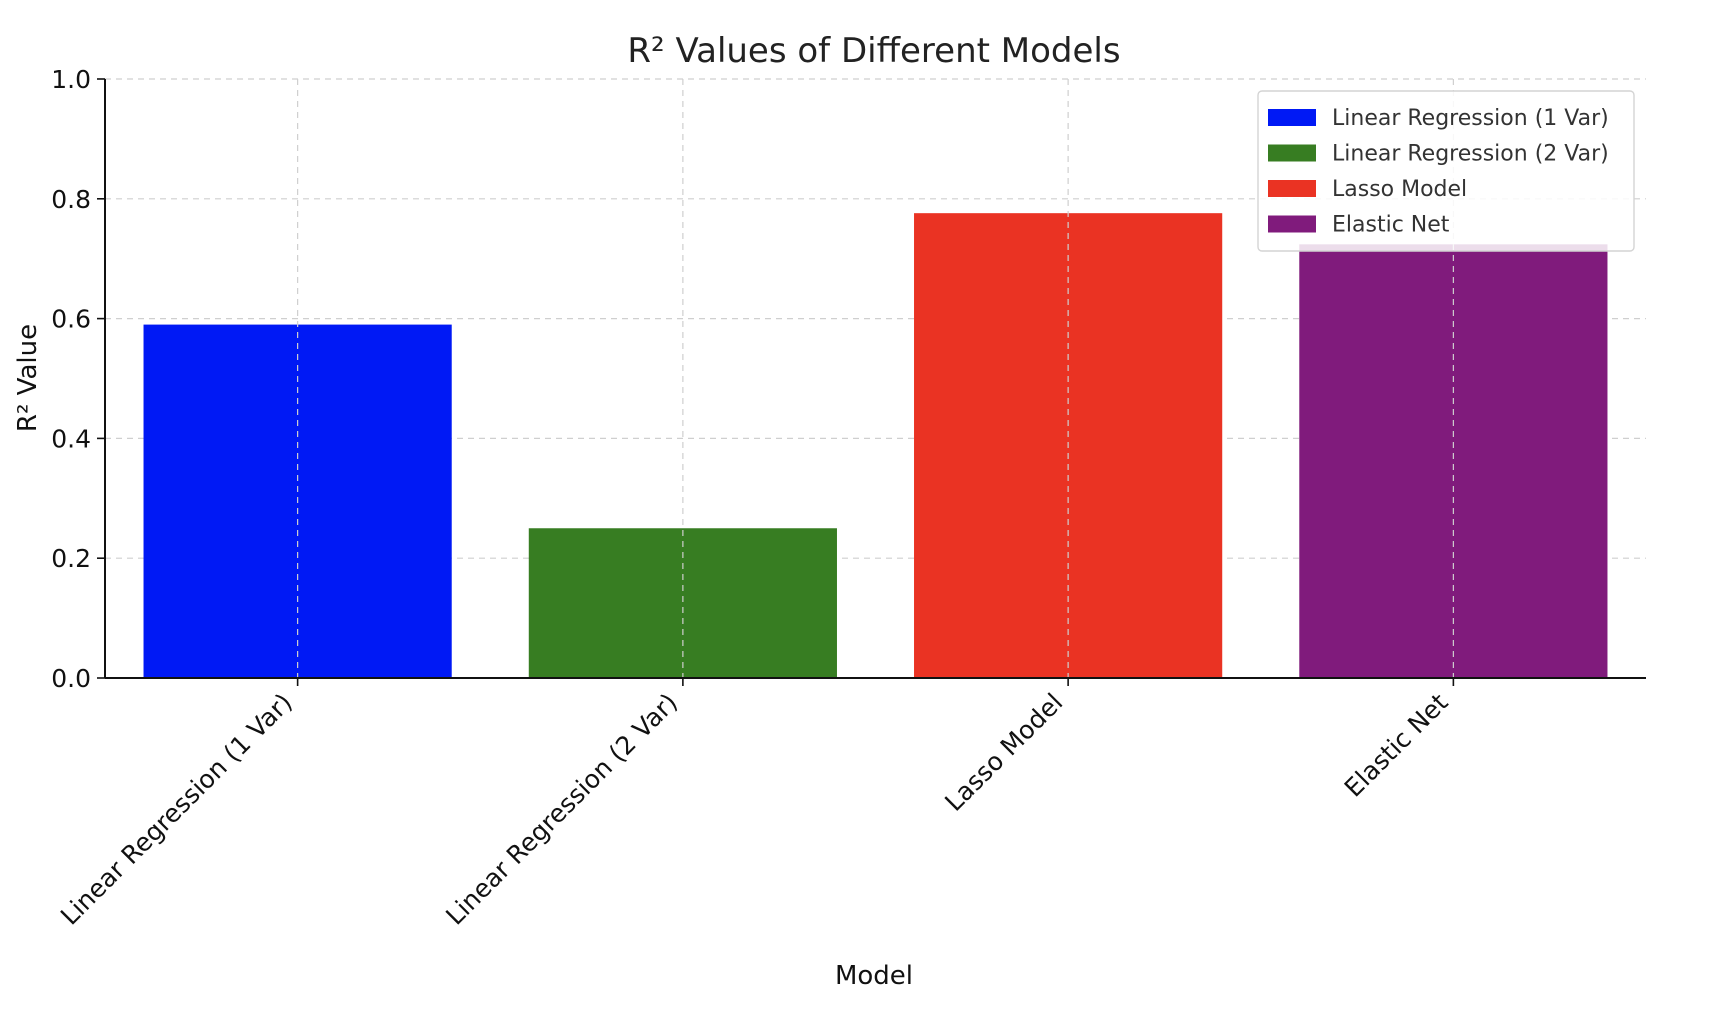  I want to click on x-tick-label: Linear Regression (1 Var), so click(176, 809).